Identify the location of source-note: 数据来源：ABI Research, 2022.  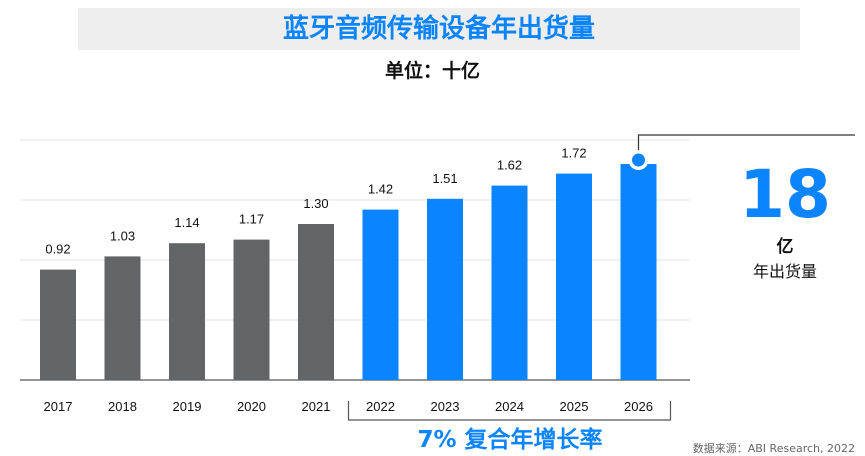
(773, 448).